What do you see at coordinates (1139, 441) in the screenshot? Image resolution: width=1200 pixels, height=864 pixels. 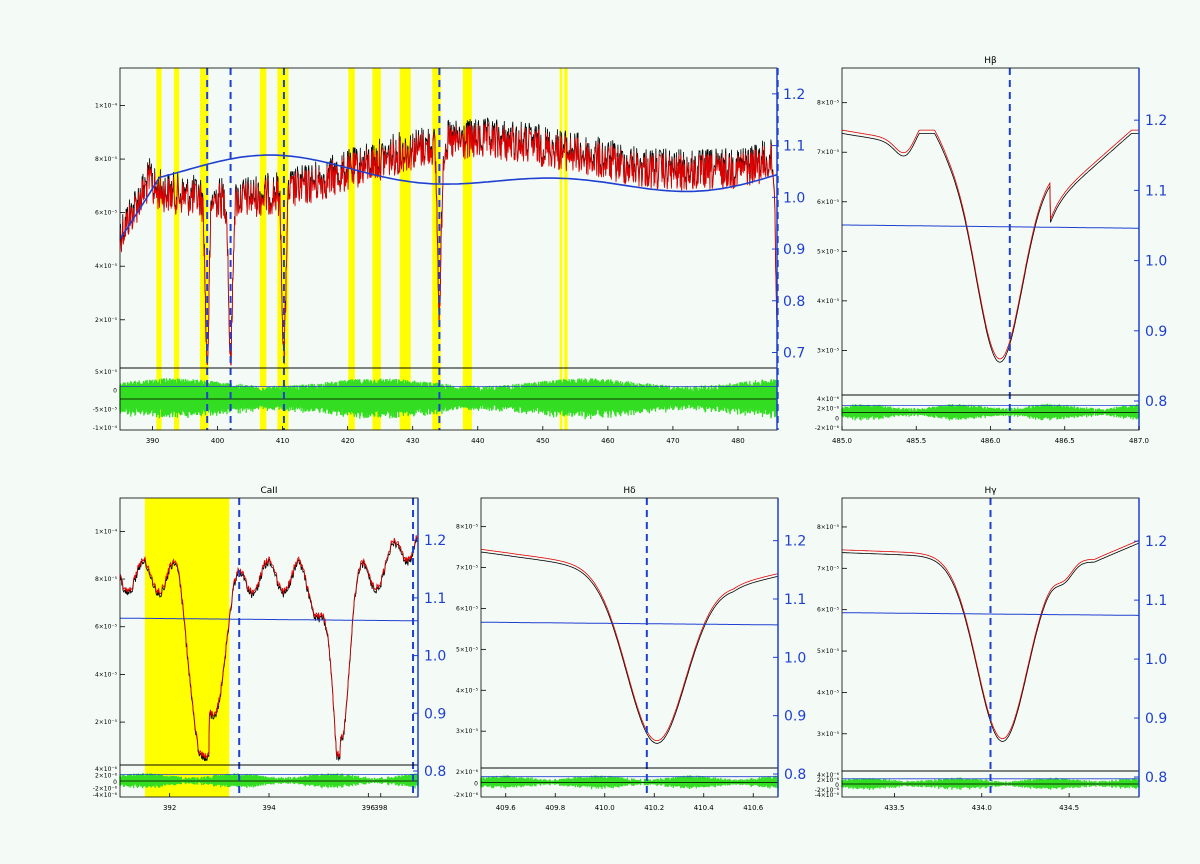 I see `x-tick-label: 487.0` at bounding box center [1139, 441].